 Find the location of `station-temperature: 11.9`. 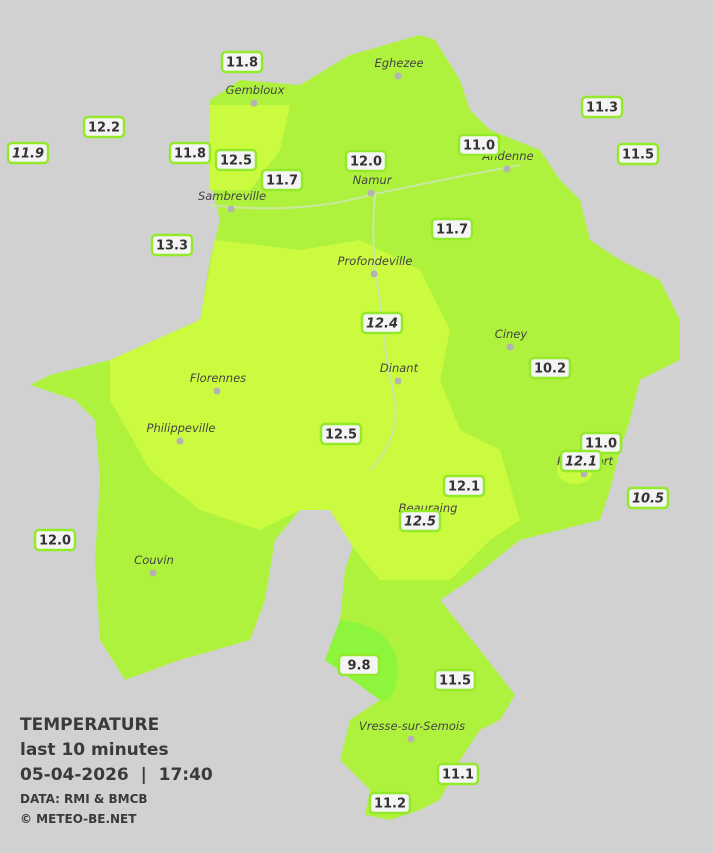

station-temperature: 11.9 is located at coordinates (28, 154).